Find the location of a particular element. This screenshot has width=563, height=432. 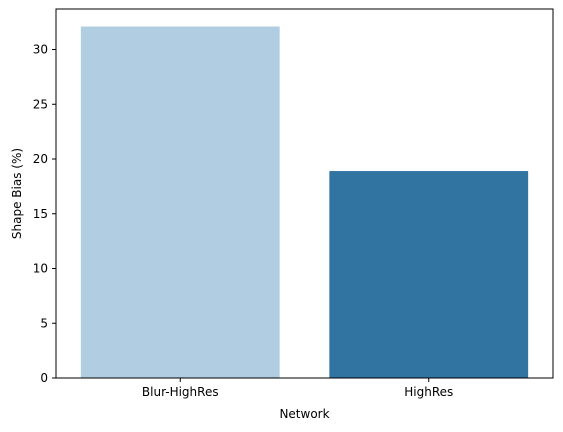

y-tick-label: 0 is located at coordinates (44, 378).